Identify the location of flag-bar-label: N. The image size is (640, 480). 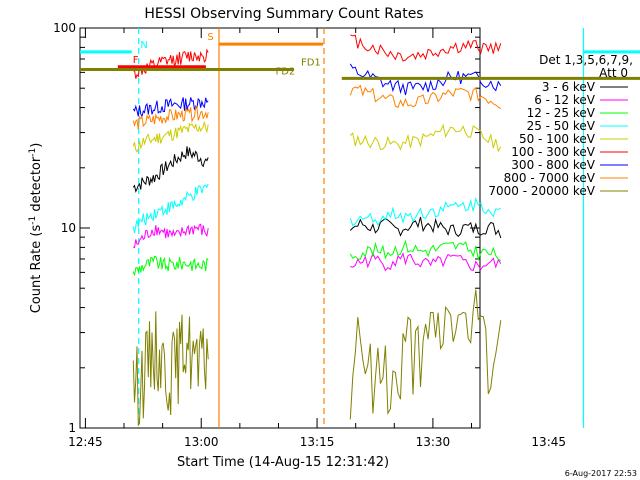
(143, 45).